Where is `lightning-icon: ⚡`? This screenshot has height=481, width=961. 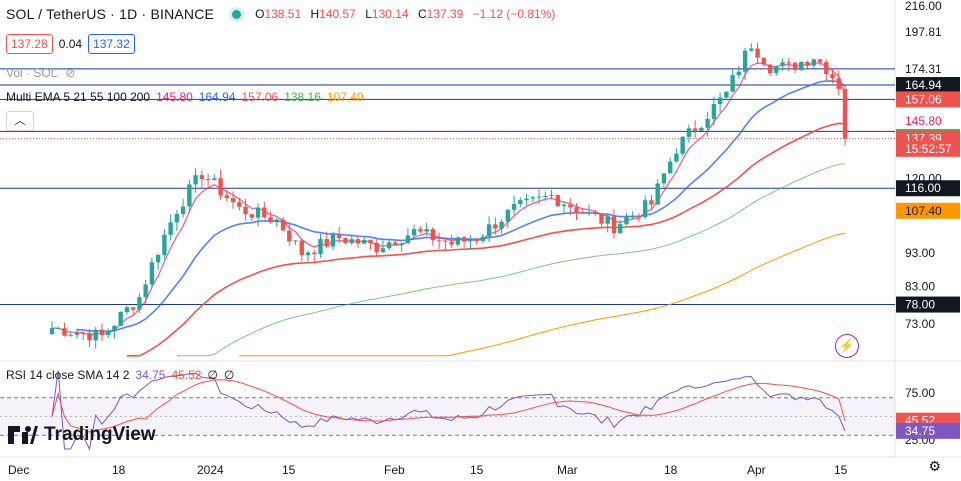 lightning-icon: ⚡ is located at coordinates (847, 346).